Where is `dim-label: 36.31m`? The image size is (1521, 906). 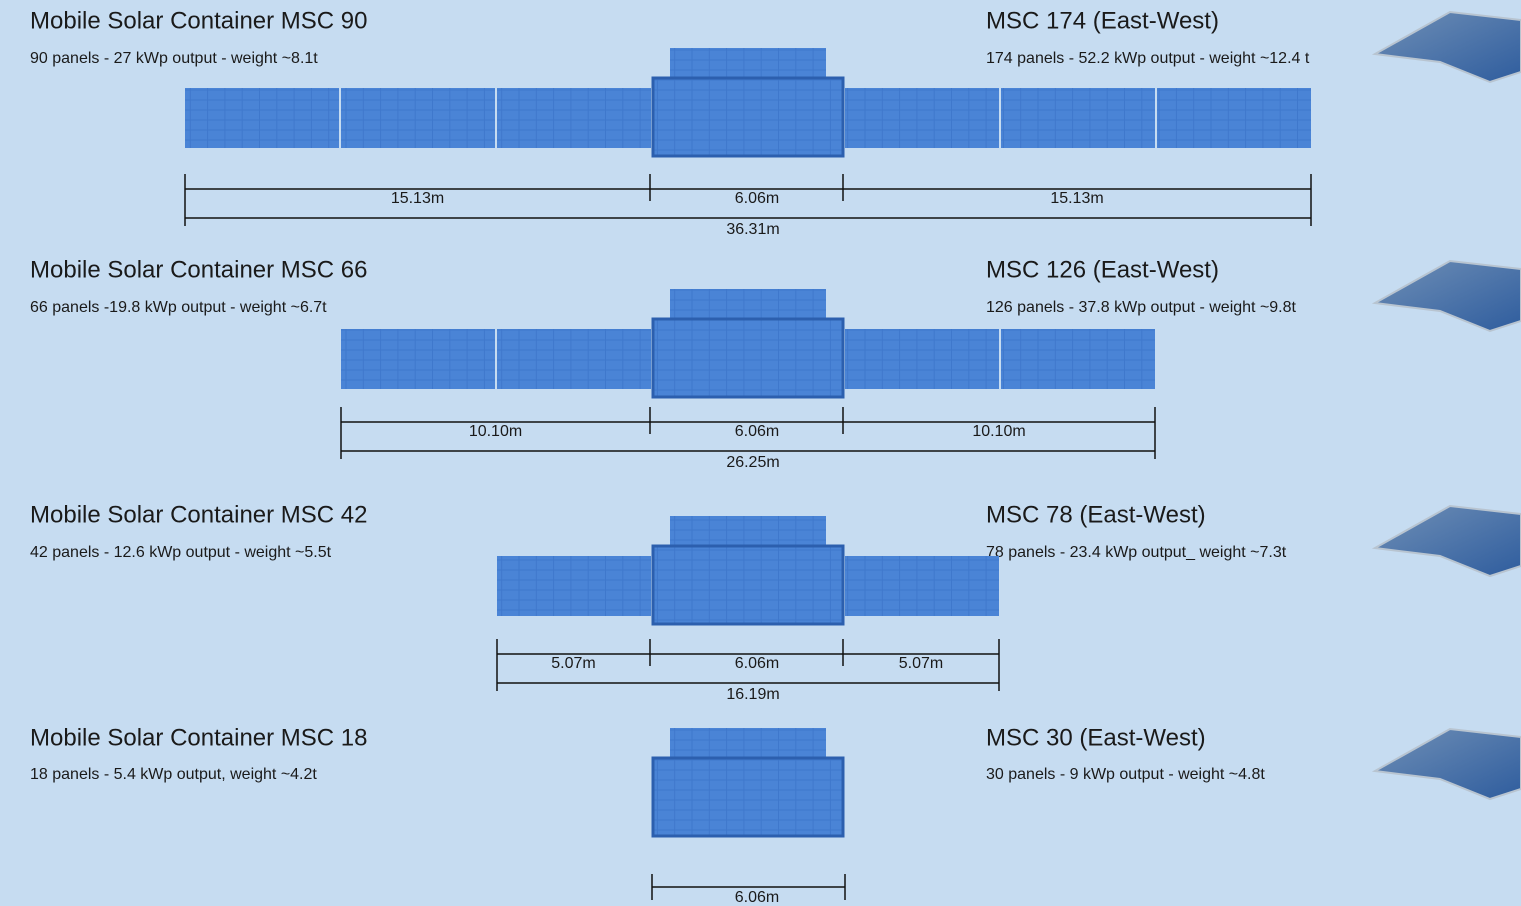
dim-label: 36.31m is located at coordinates (752, 229).